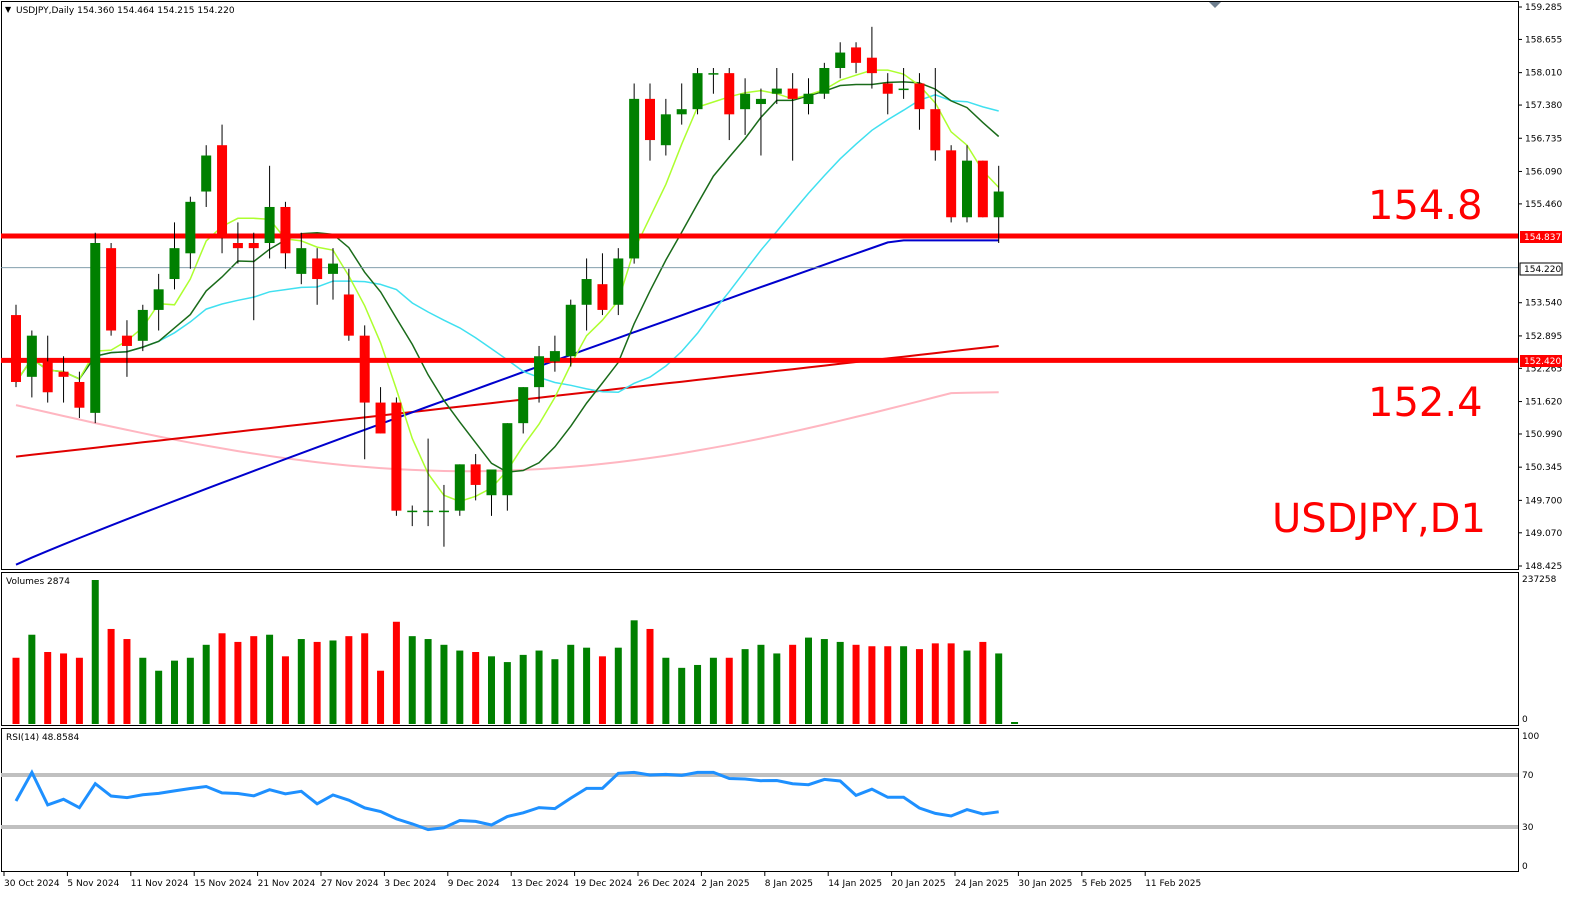  Describe the element at coordinates (1543, 468) in the screenshot. I see `price-tick-label: 150.345` at that location.